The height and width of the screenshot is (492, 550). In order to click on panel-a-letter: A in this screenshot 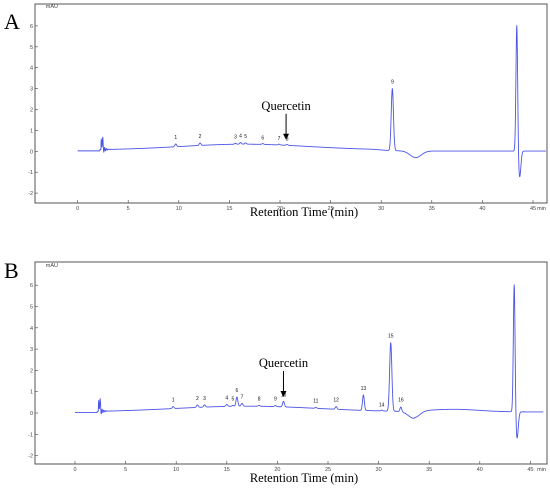, I will do `click(12, 21)`.